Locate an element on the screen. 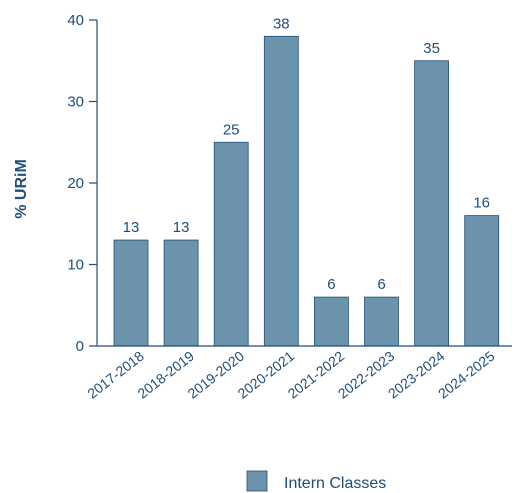 The image size is (518, 493). legend: Intern Classes is located at coordinates (316, 481).